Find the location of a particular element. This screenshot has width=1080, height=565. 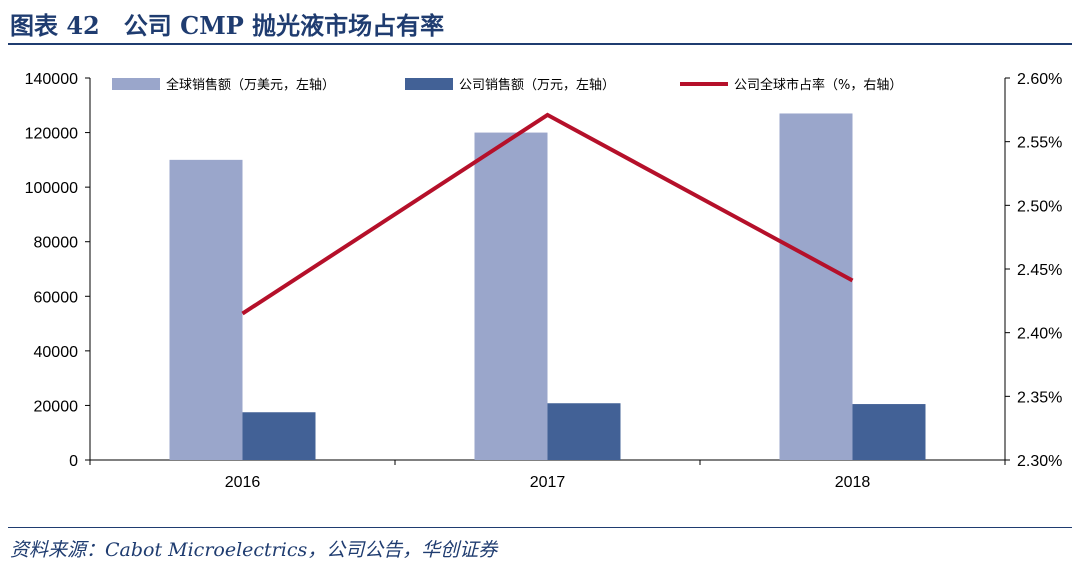

left-axis-tick-label: 140000 is located at coordinates (51, 79).